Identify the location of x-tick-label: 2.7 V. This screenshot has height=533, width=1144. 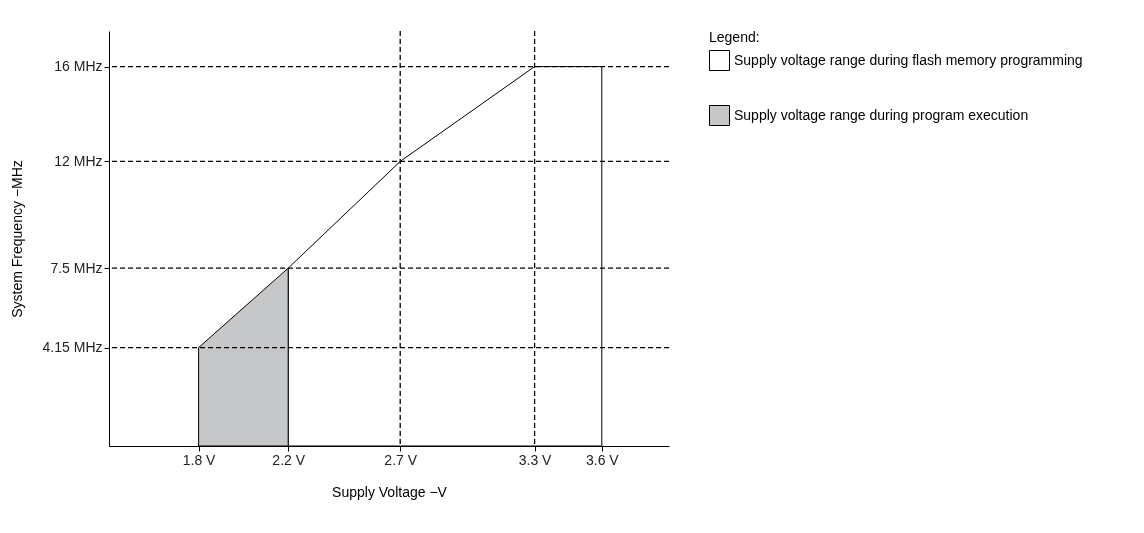
(401, 459).